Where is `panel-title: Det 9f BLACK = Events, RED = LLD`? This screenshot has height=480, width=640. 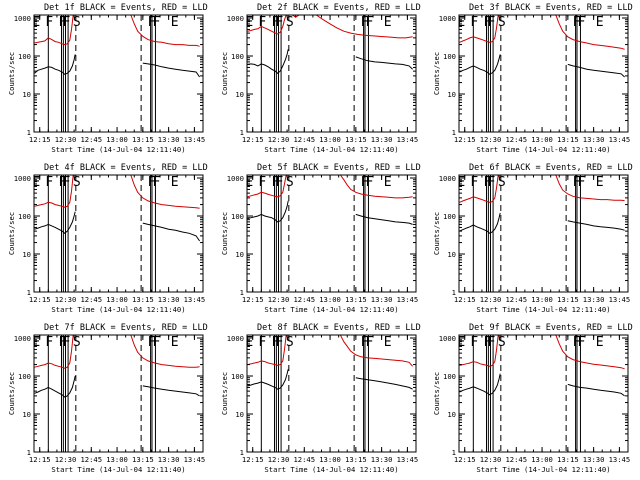 panel-title: Det 9f BLACK = Events, RED = LLD is located at coordinates (551, 328).